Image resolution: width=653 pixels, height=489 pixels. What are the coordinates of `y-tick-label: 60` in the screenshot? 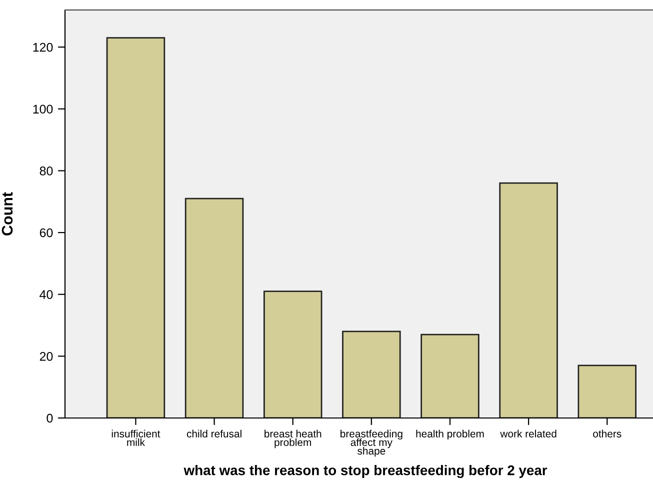 It's located at (46, 233).